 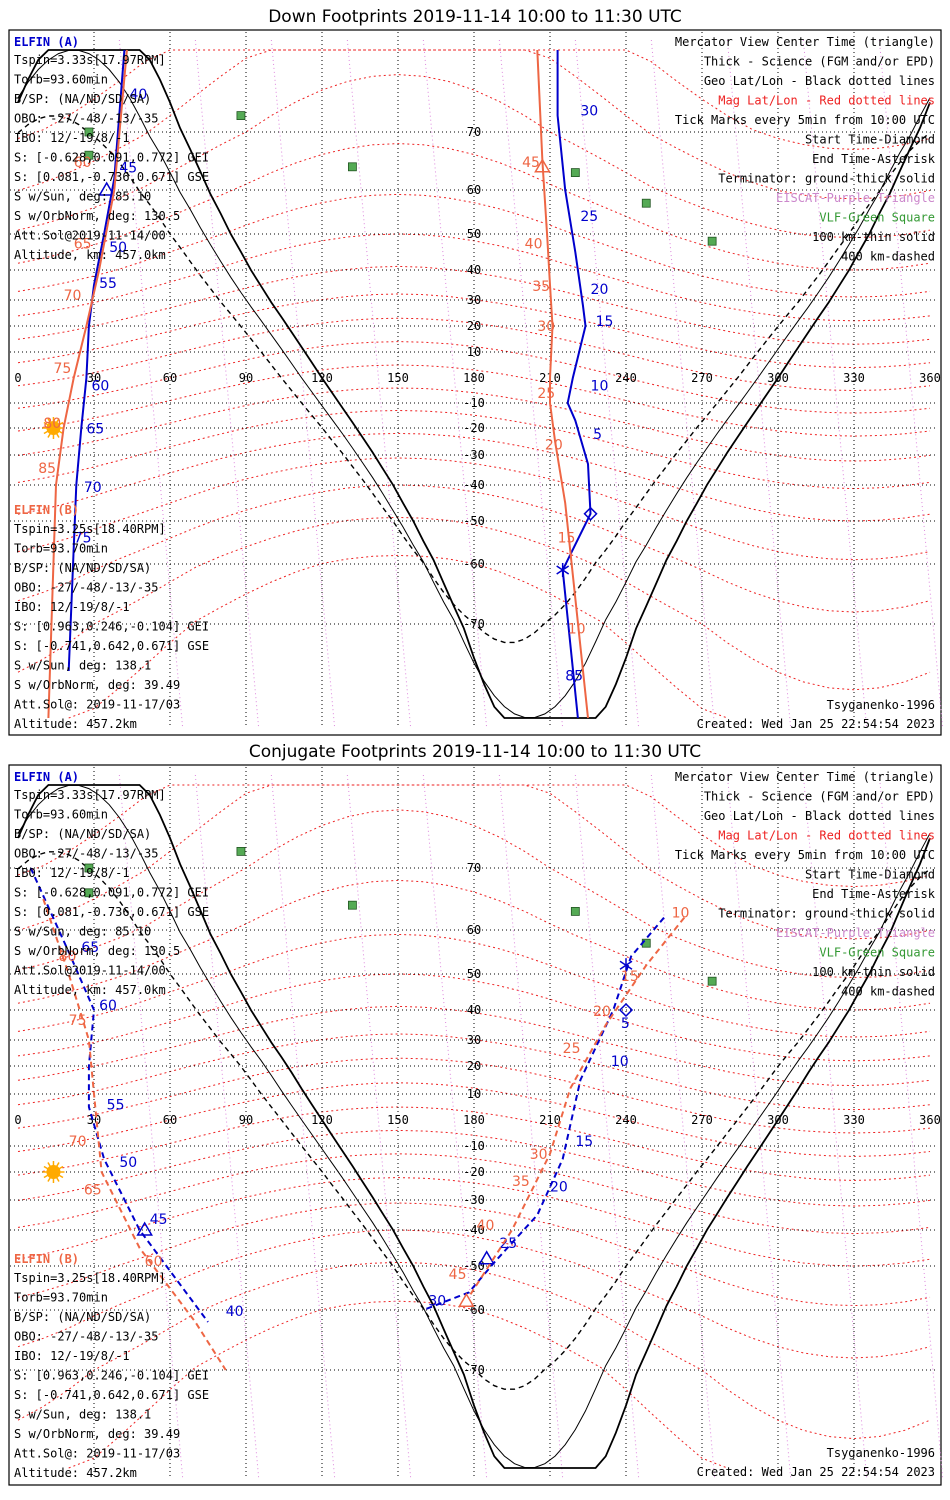 What do you see at coordinates (870, 875) in the screenshot?
I see `legend-entry: Start Time-Diamond` at bounding box center [870, 875].